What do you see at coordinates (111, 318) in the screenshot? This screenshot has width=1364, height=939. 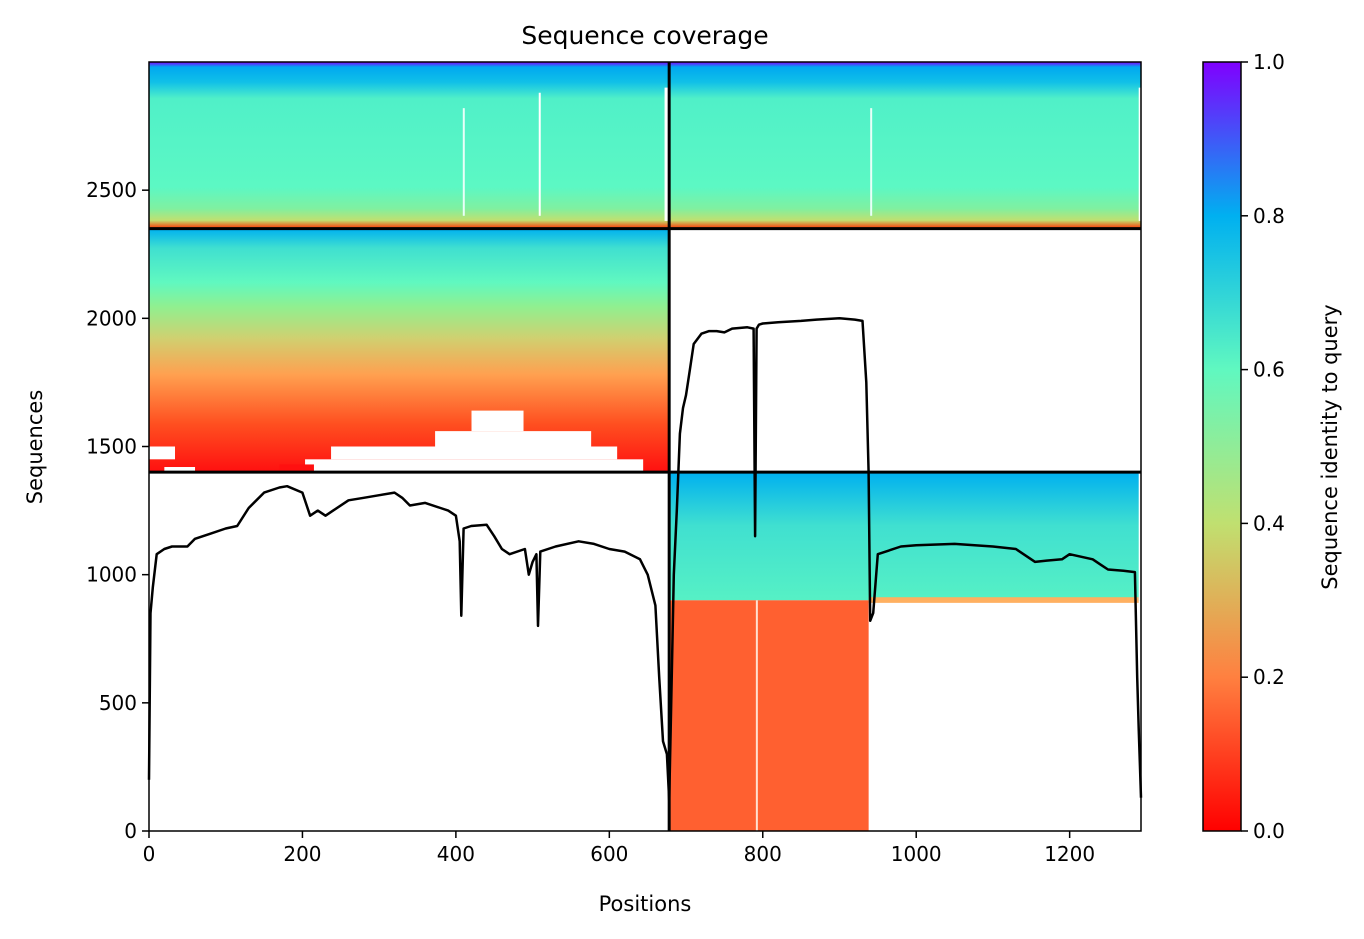 I see `y-tick-label: 2000` at bounding box center [111, 318].